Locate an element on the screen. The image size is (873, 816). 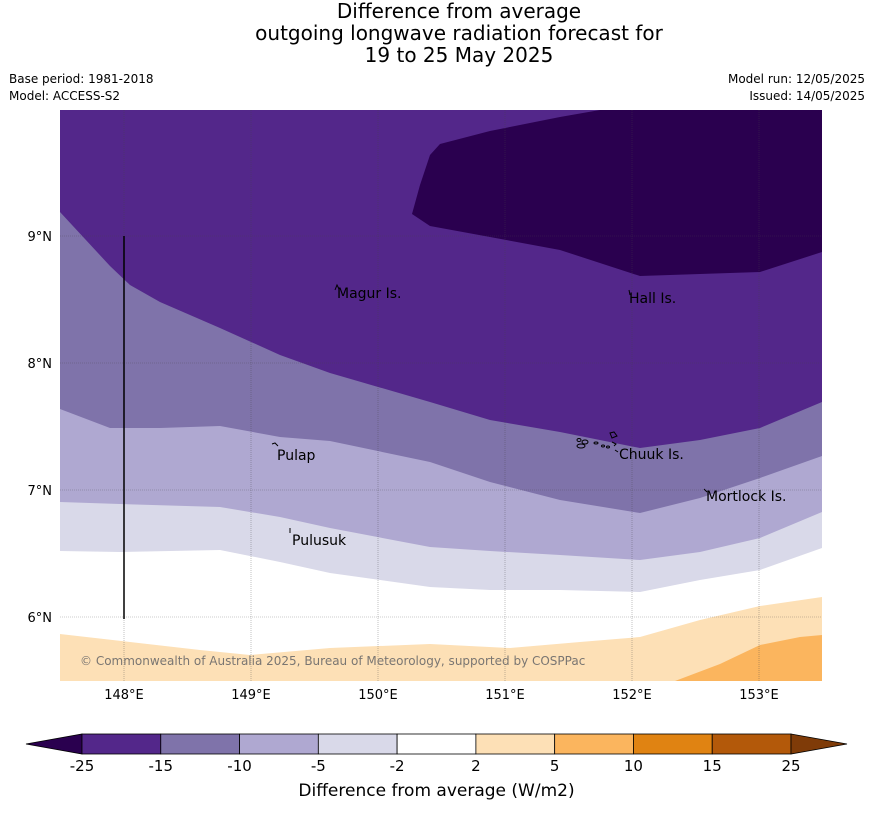
lat-label-6n: 6°N is located at coordinates (40, 618).